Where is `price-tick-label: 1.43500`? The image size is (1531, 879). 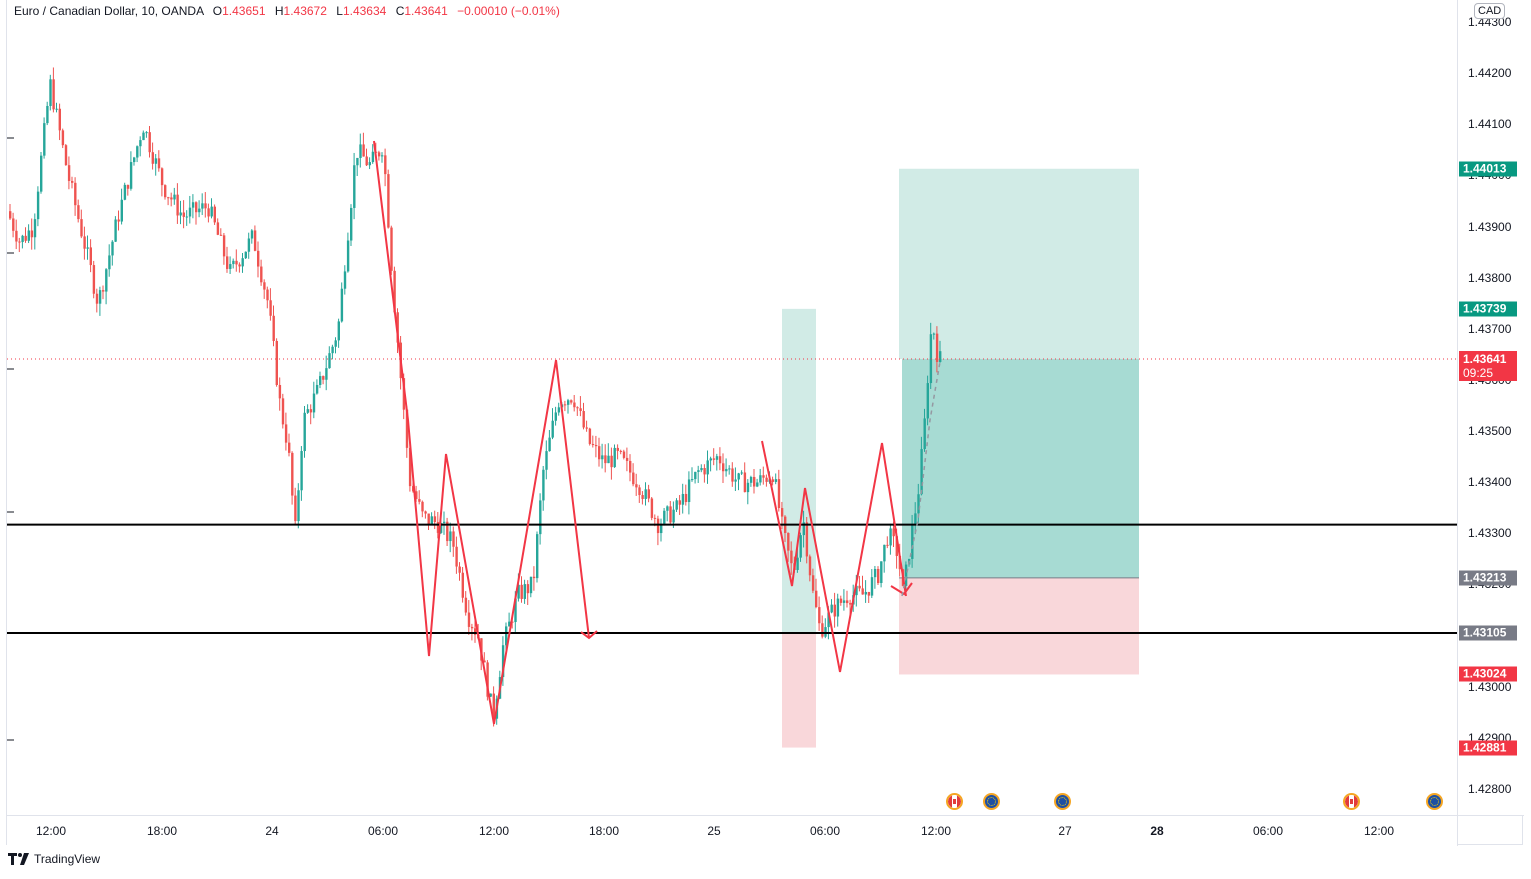 price-tick-label: 1.43500 is located at coordinates (1490, 431).